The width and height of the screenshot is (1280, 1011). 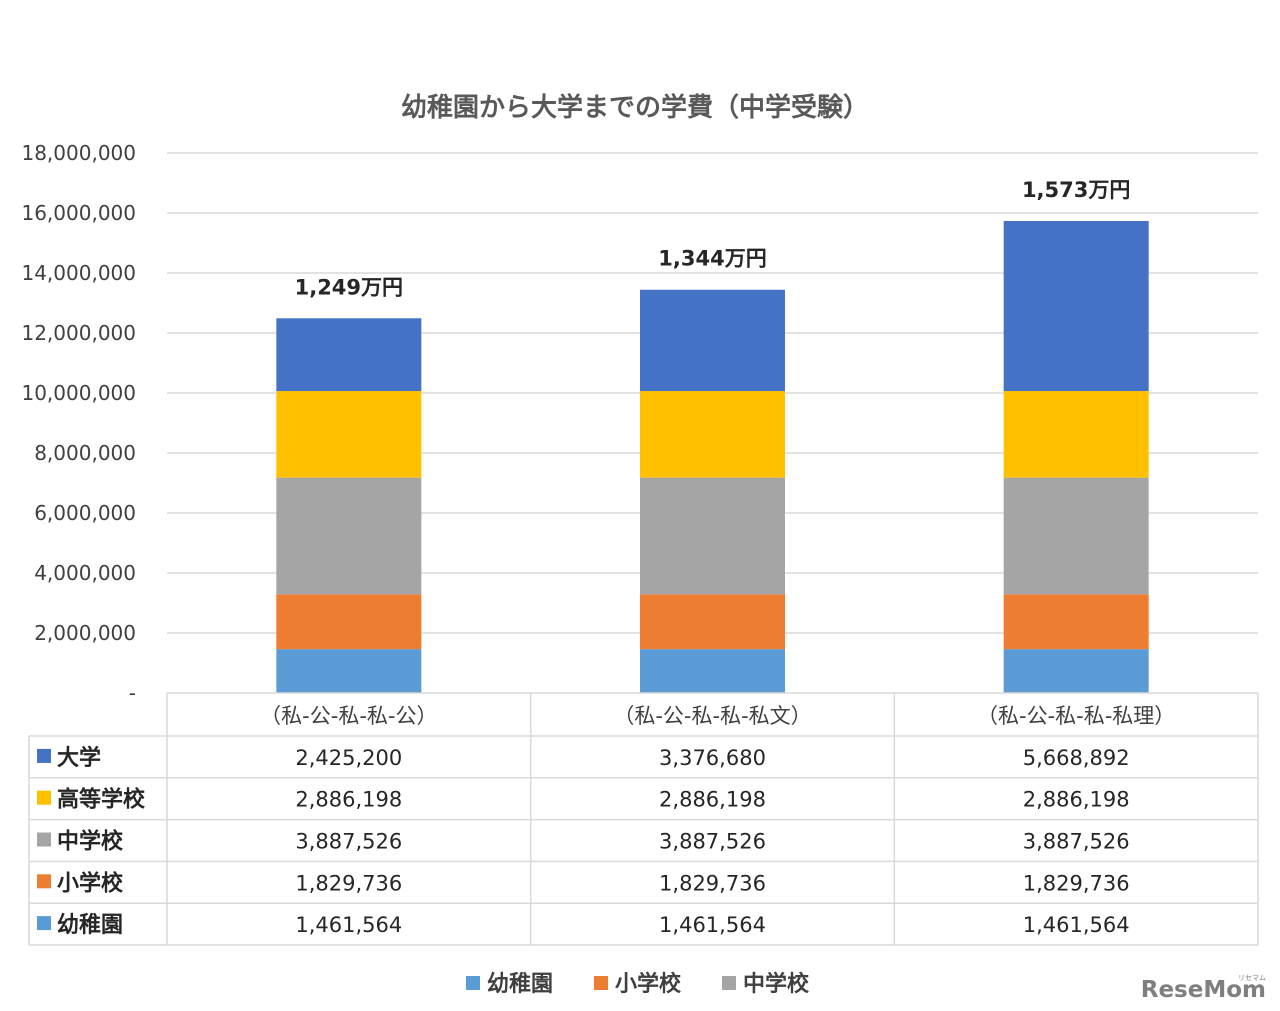 What do you see at coordinates (78, 213) in the screenshot?
I see `y-tick-label: 16,000,000` at bounding box center [78, 213].